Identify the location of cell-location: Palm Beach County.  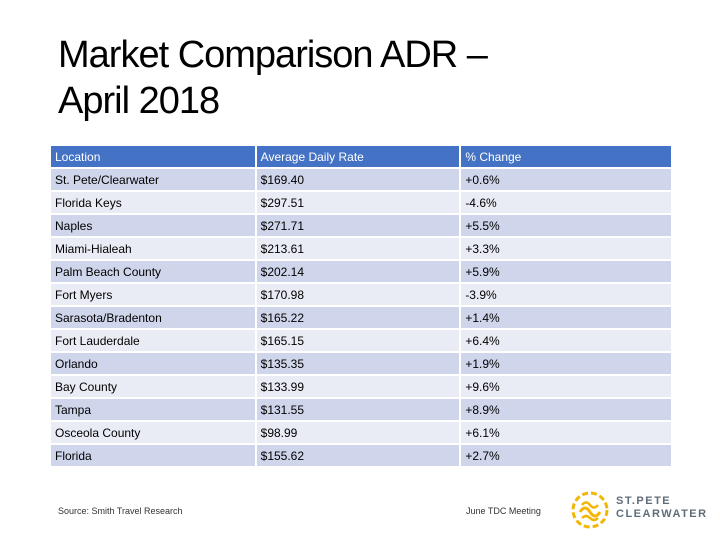
(154, 271).